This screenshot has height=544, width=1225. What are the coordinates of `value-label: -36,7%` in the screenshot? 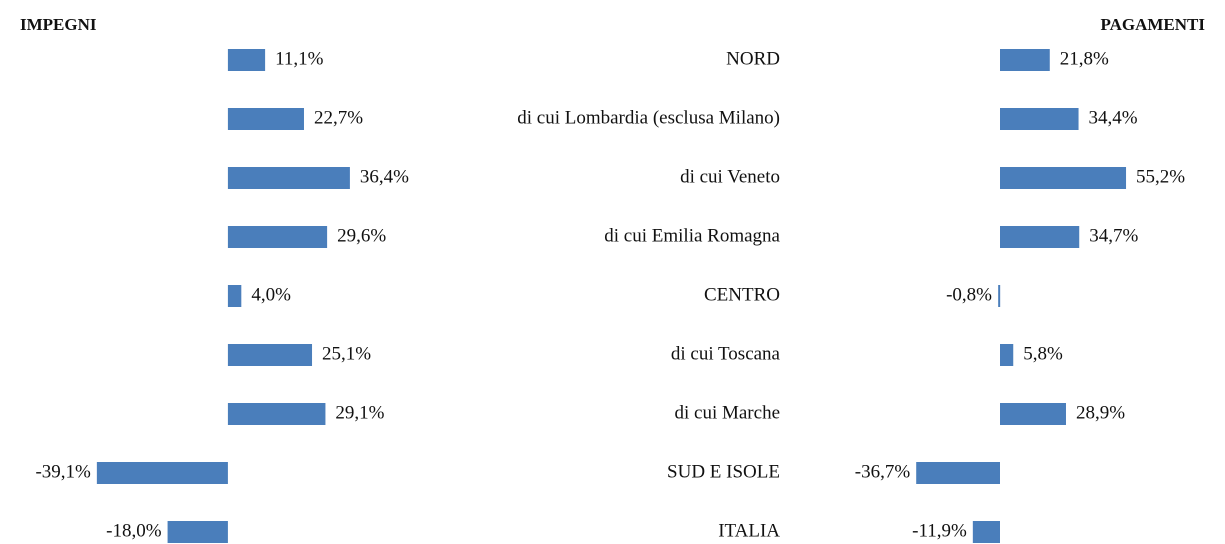 It's located at (883, 471).